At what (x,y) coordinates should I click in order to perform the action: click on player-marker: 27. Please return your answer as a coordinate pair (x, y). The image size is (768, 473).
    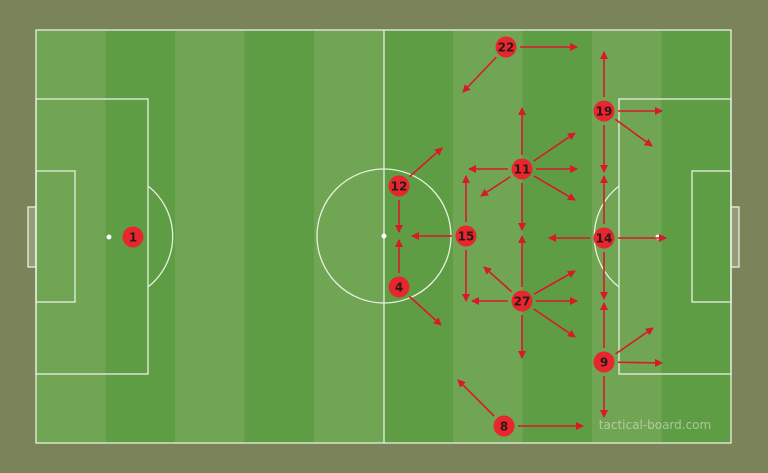
    Looking at the image, I should click on (522, 301).